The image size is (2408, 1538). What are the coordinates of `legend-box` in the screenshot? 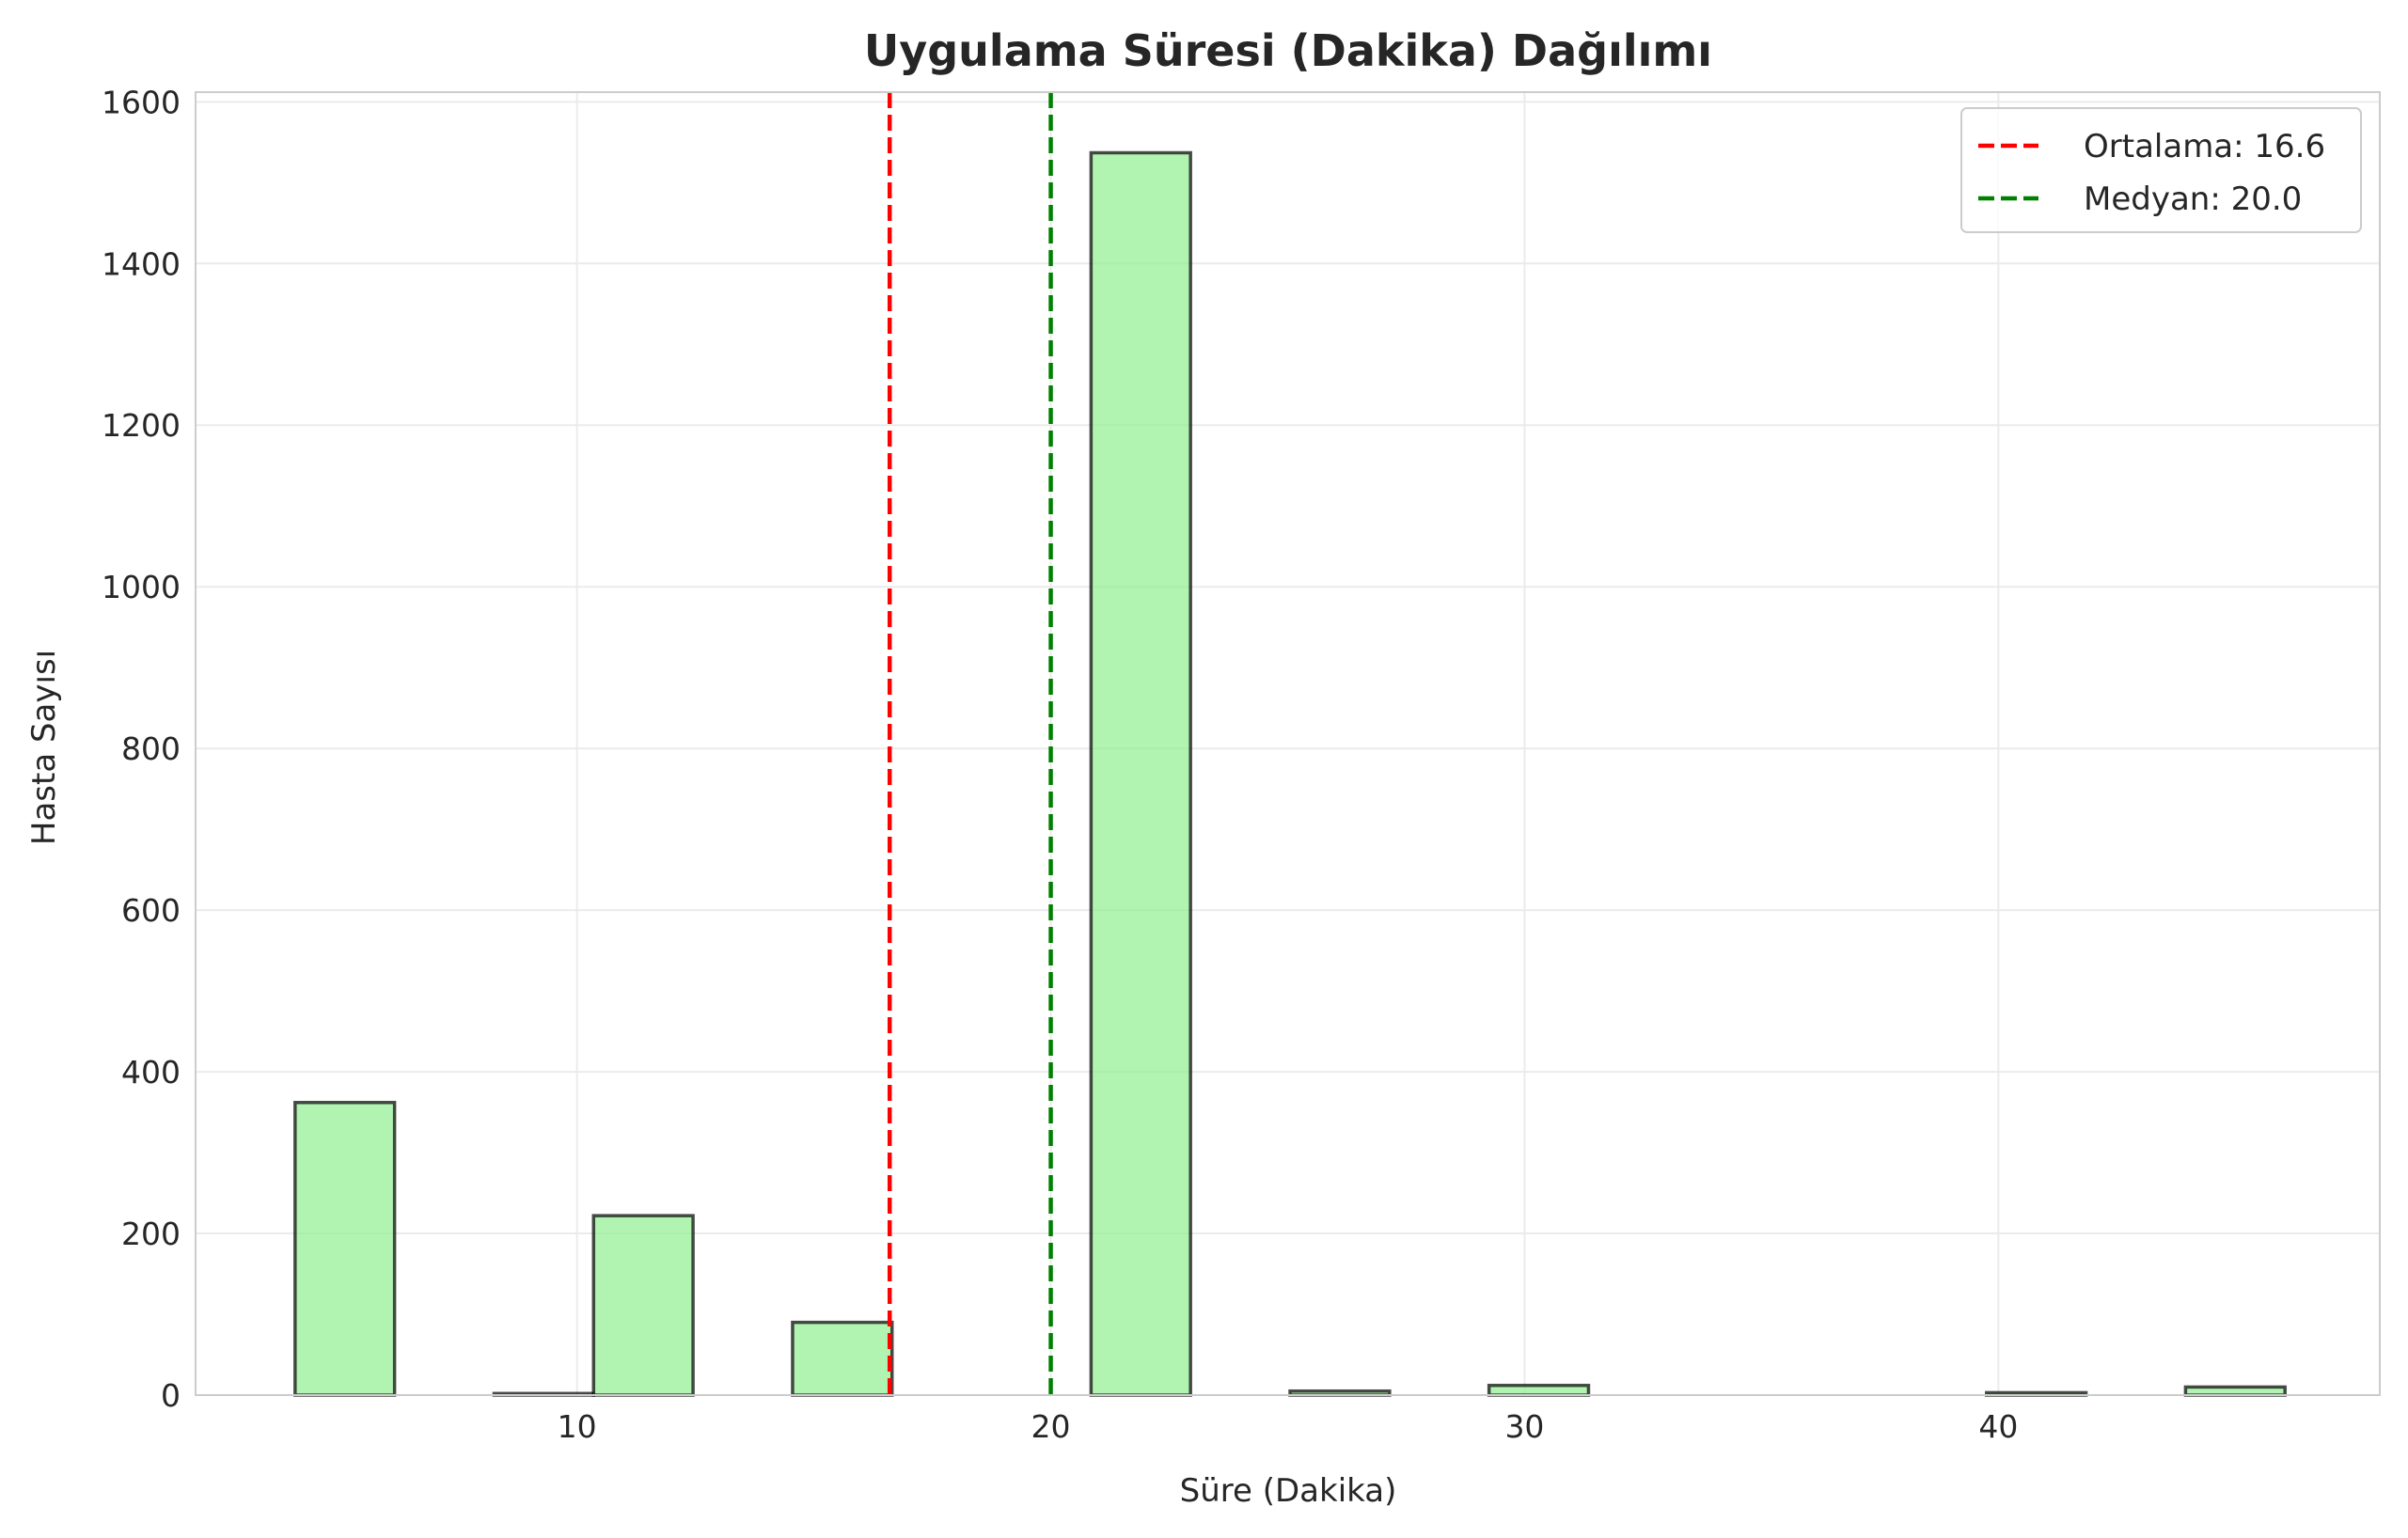 It's located at (2161, 170).